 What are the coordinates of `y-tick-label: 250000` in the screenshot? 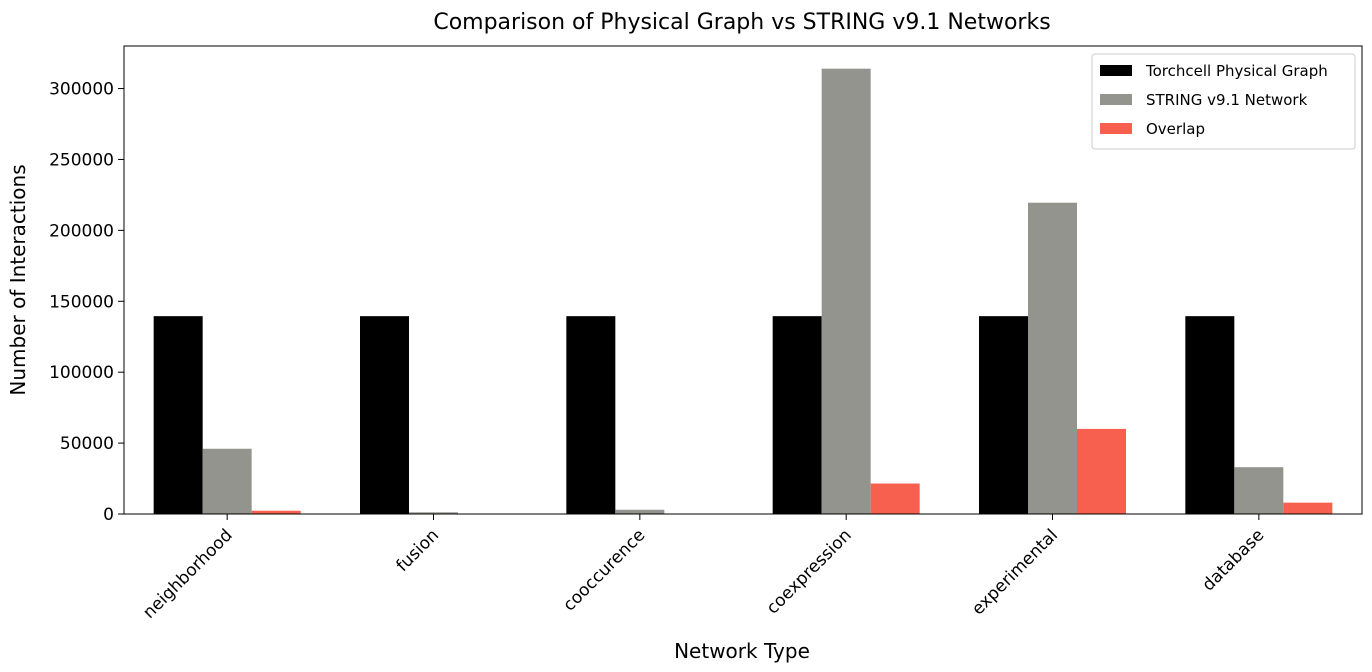 It's located at (81, 160).